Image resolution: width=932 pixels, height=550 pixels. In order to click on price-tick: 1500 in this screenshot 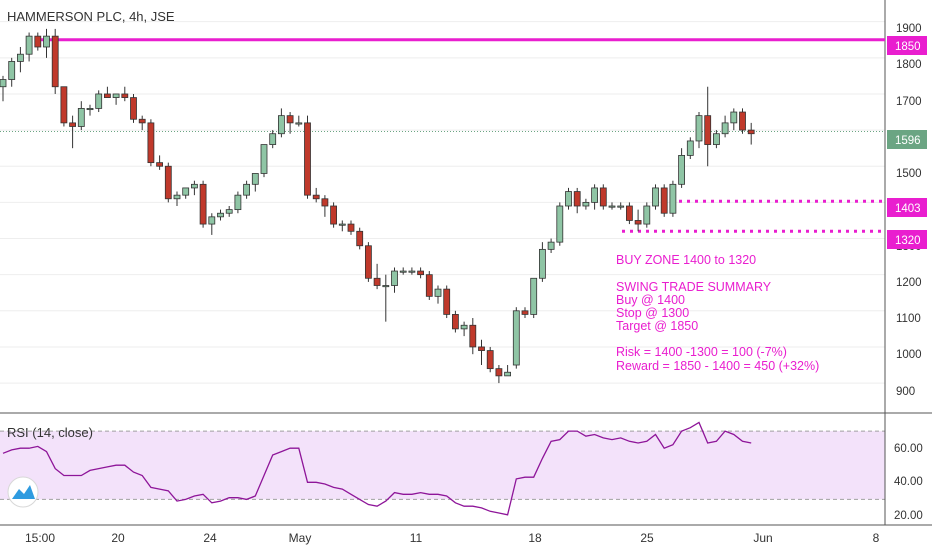, I will do `click(909, 174)`.